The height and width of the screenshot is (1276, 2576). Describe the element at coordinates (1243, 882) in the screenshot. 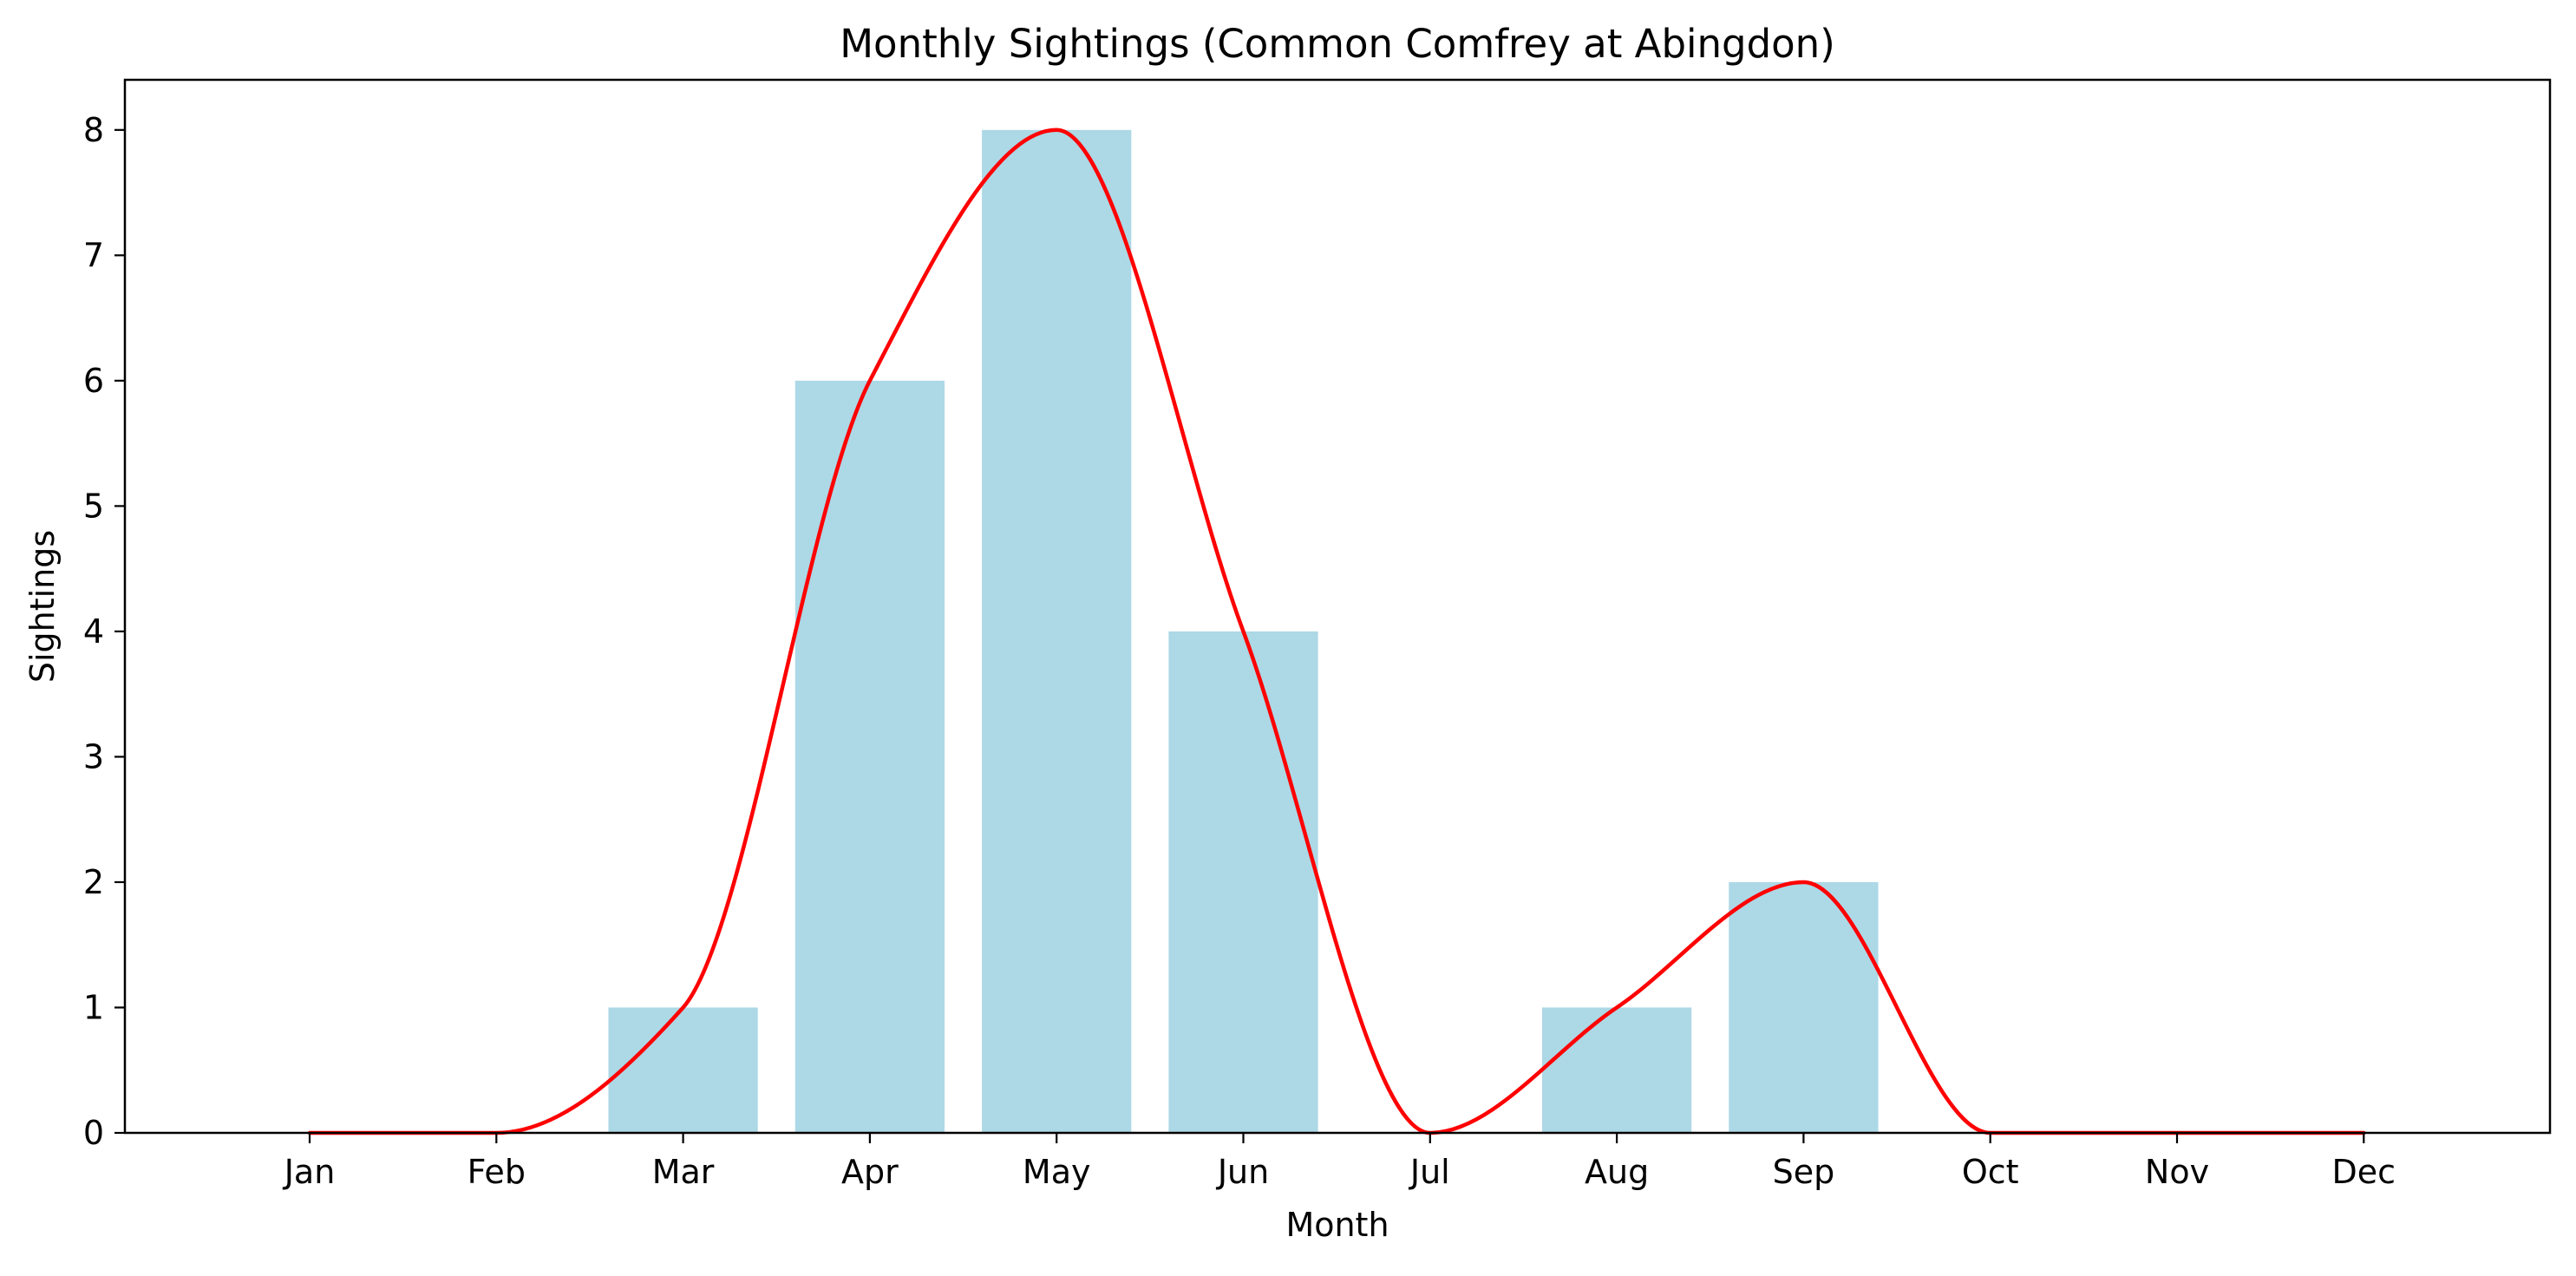

I see `bar-jun` at that location.